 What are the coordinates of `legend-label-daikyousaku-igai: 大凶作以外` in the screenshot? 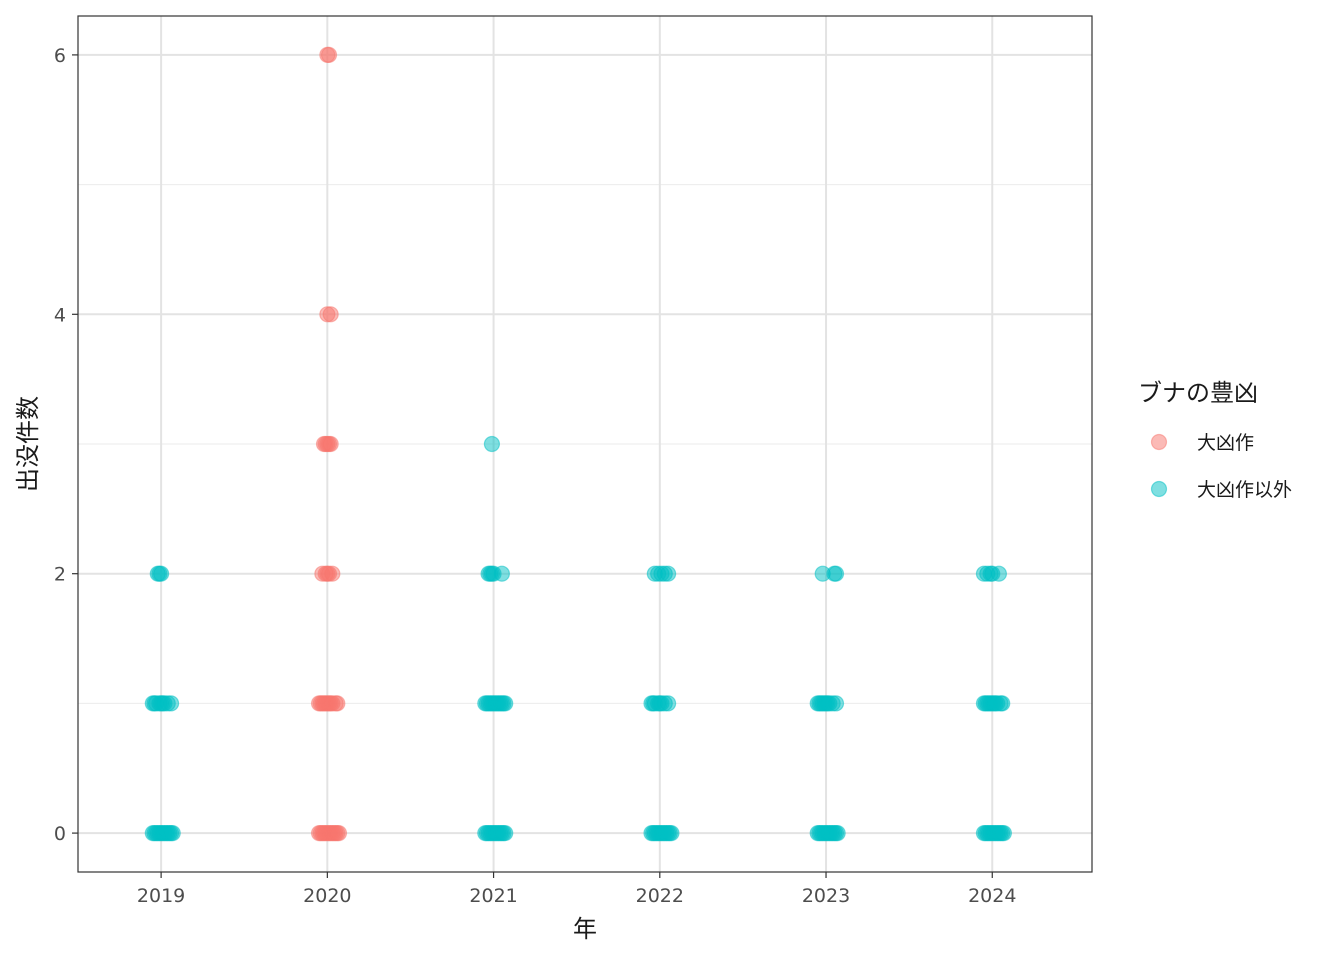 It's located at (1244, 490).